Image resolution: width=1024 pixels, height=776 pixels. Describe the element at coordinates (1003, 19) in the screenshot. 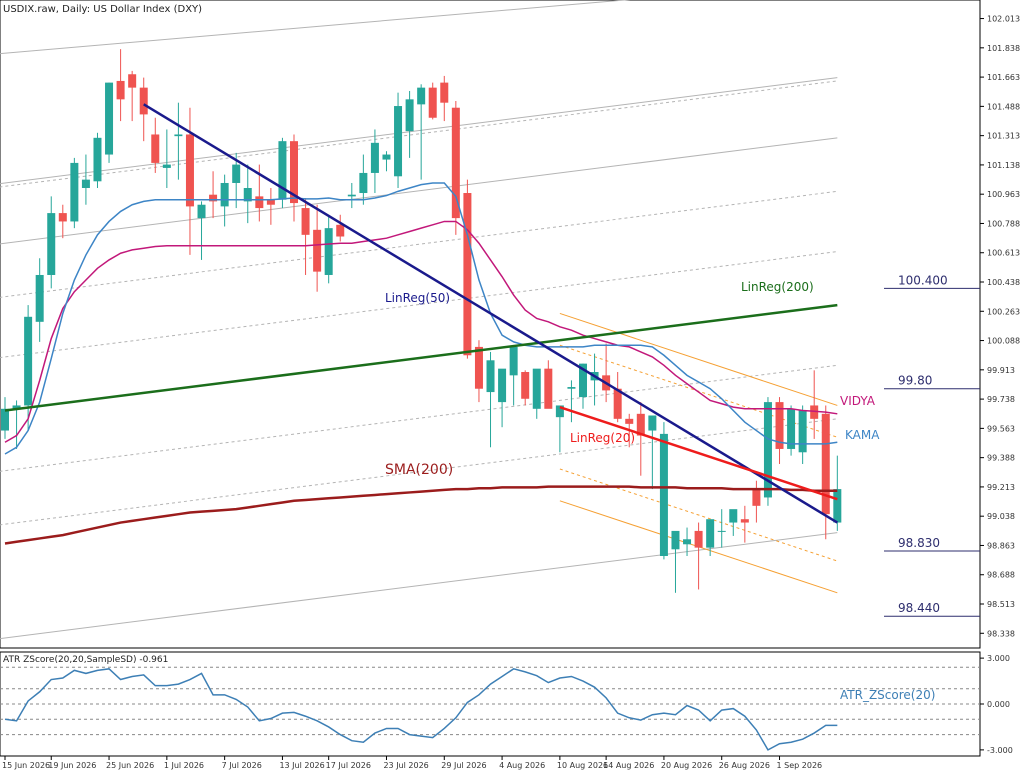

I see `price-tick-label: 102.013` at that location.